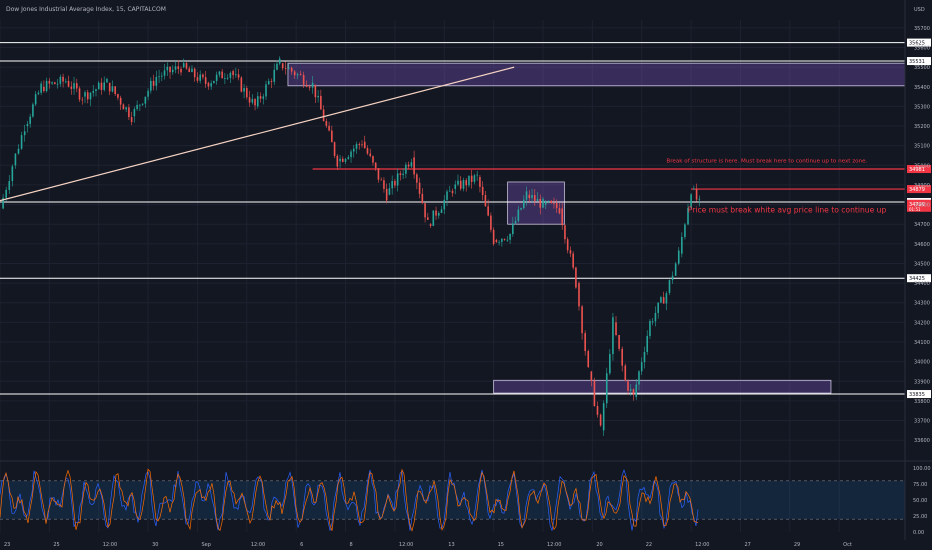 This screenshot has height=550, width=932. What do you see at coordinates (205, 545) in the screenshot?
I see `x-tick-4: Sep` at bounding box center [205, 545].